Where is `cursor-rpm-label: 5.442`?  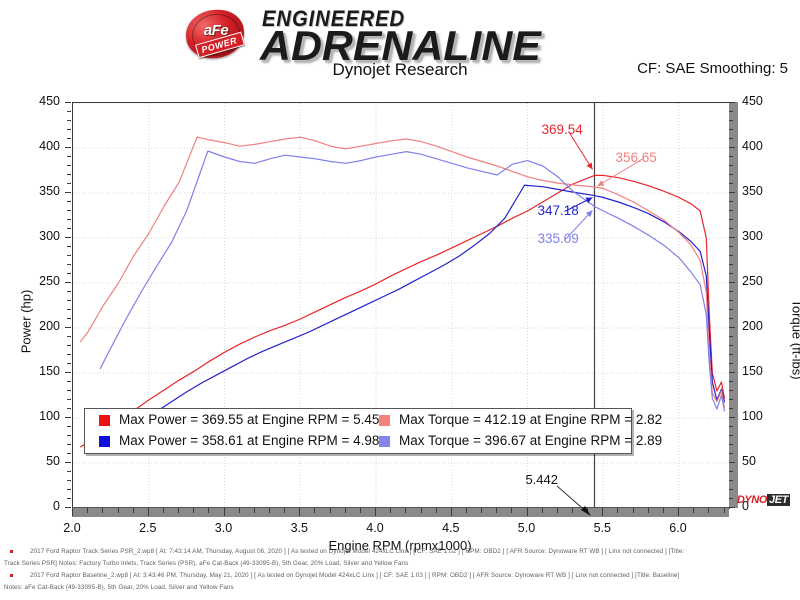
cursor-rpm-label: 5.442 is located at coordinates (541, 479).